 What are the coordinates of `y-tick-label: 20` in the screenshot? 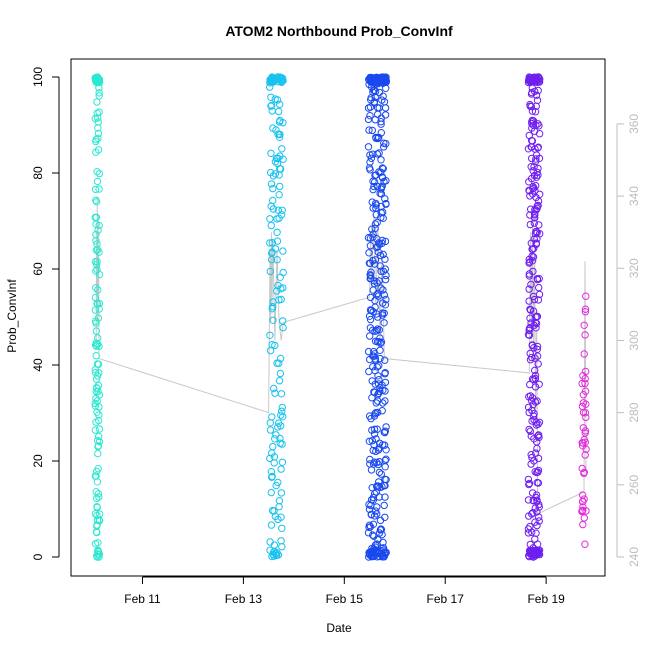 It's located at (38, 461).